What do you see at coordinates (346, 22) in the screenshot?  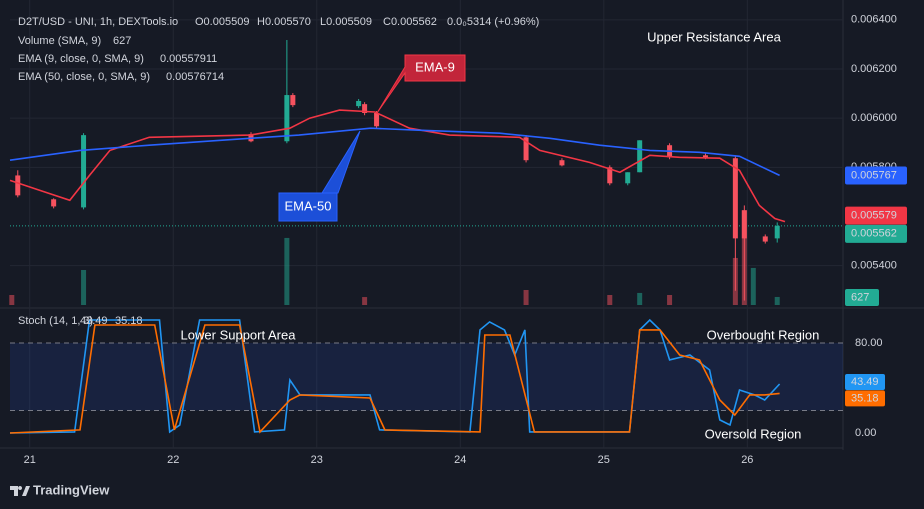 I see `ohlc-value: L0.005509` at bounding box center [346, 22].